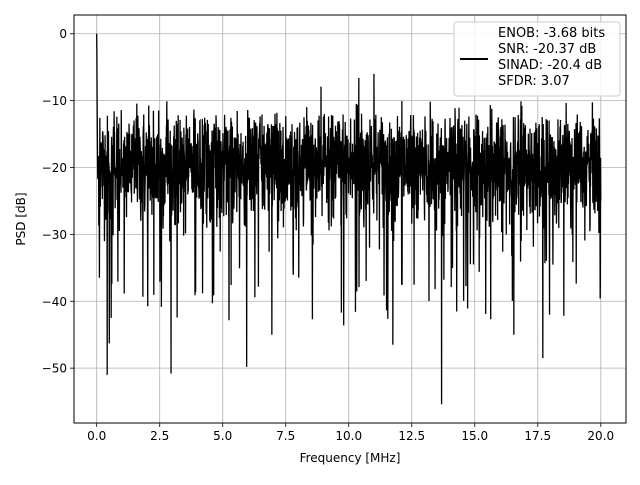  I want to click on y-tick-label: −20, so click(54, 168).